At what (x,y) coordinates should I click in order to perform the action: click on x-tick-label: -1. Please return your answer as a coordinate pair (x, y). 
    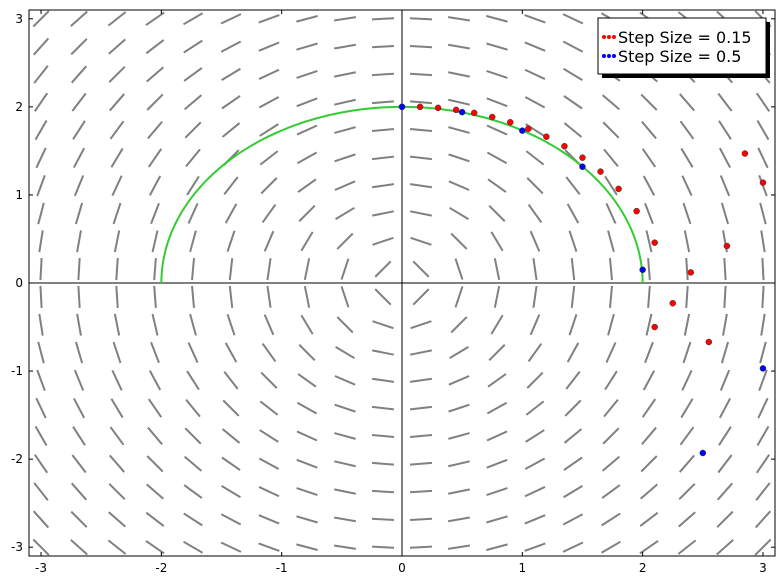
    Looking at the image, I should click on (282, 568).